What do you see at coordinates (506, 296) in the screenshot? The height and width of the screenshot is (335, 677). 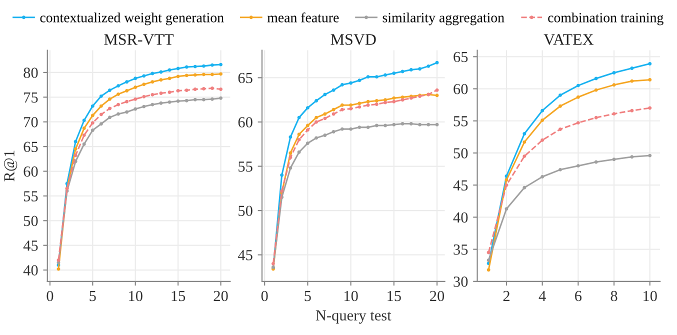 I see `x-tick-label: 2` at bounding box center [506, 296].